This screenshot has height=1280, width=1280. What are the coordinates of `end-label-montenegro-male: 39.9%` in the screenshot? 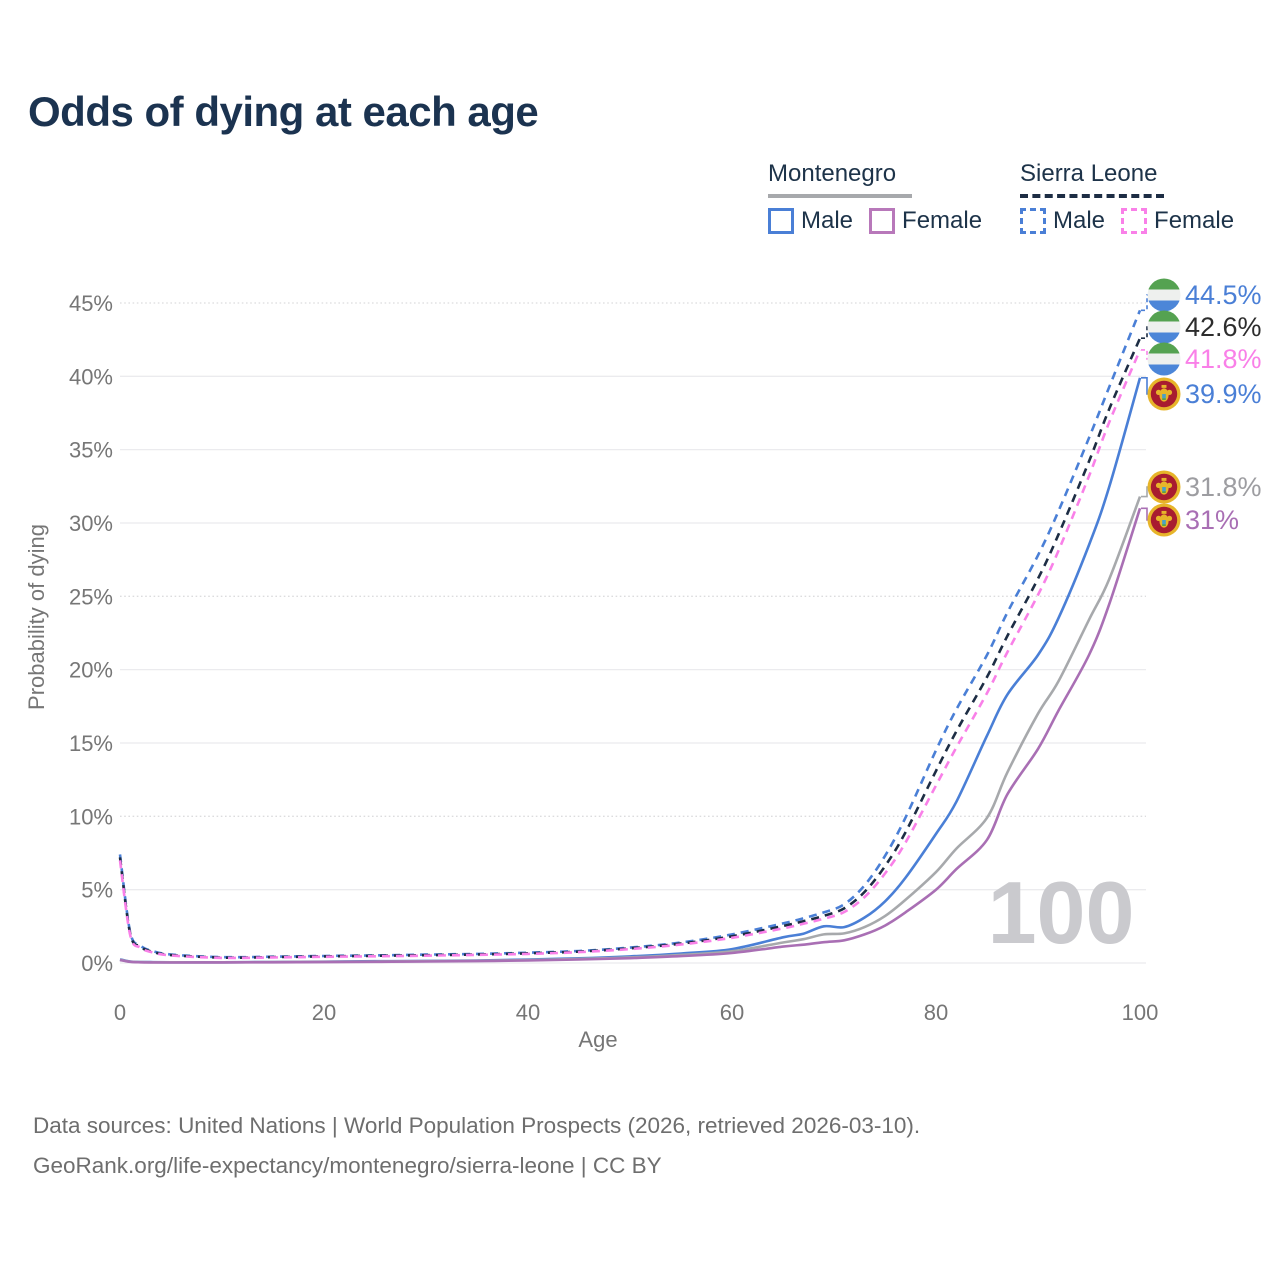 It's located at (1223, 394).